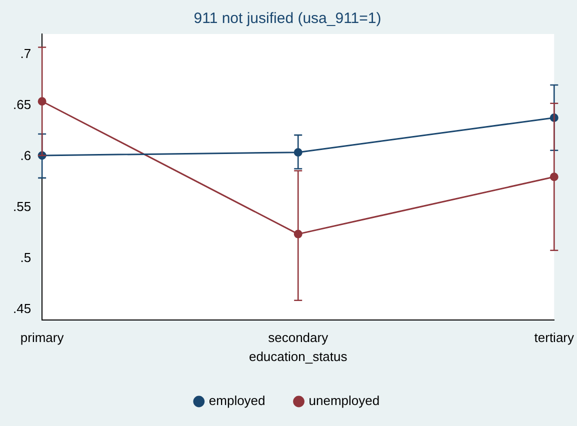 The height and width of the screenshot is (426, 577). I want to click on y-tick-label: .45, so click(22, 308).